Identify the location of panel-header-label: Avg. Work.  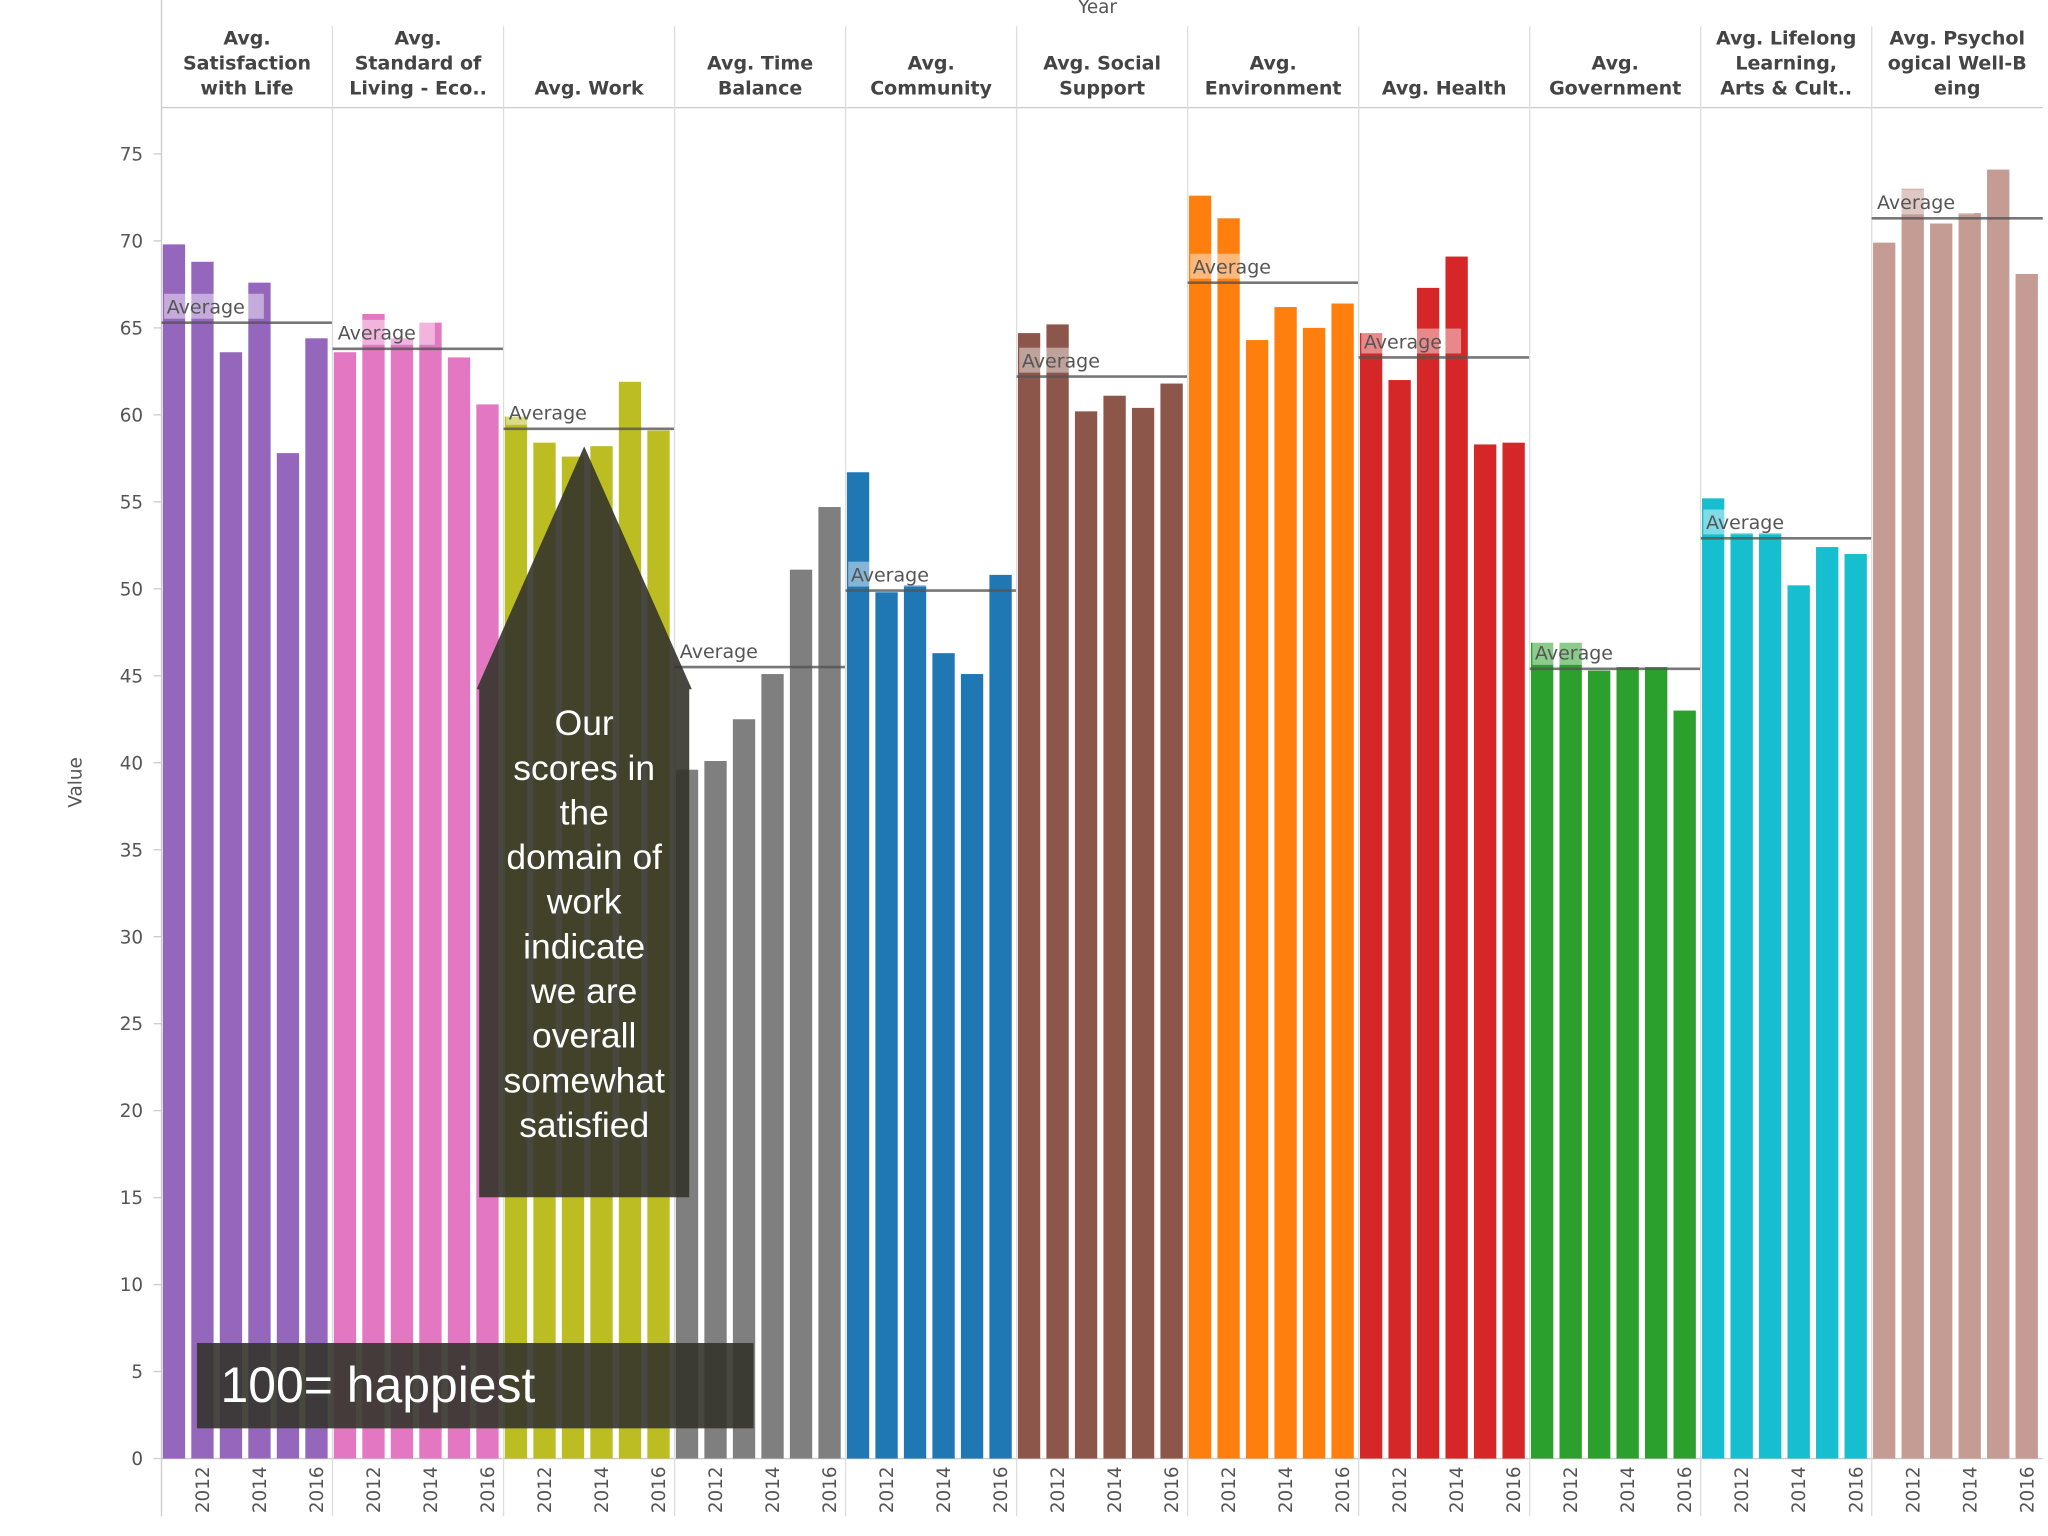
(589, 89).